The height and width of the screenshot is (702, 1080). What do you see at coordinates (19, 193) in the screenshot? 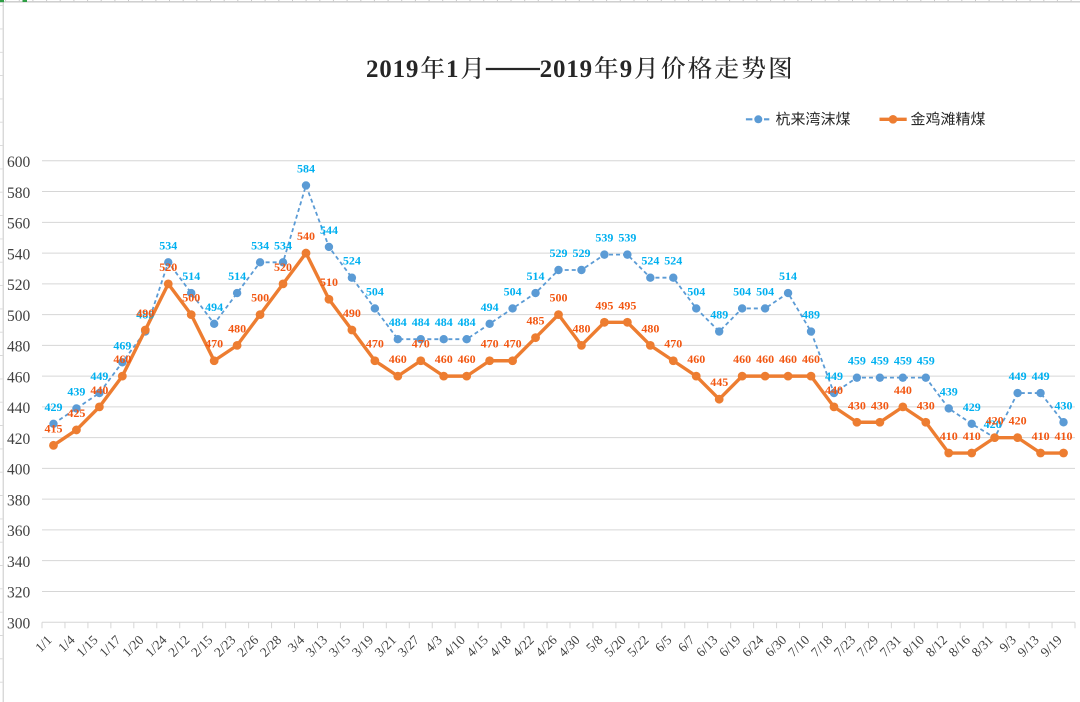
I see `svg-text: 580` at bounding box center [19, 193].